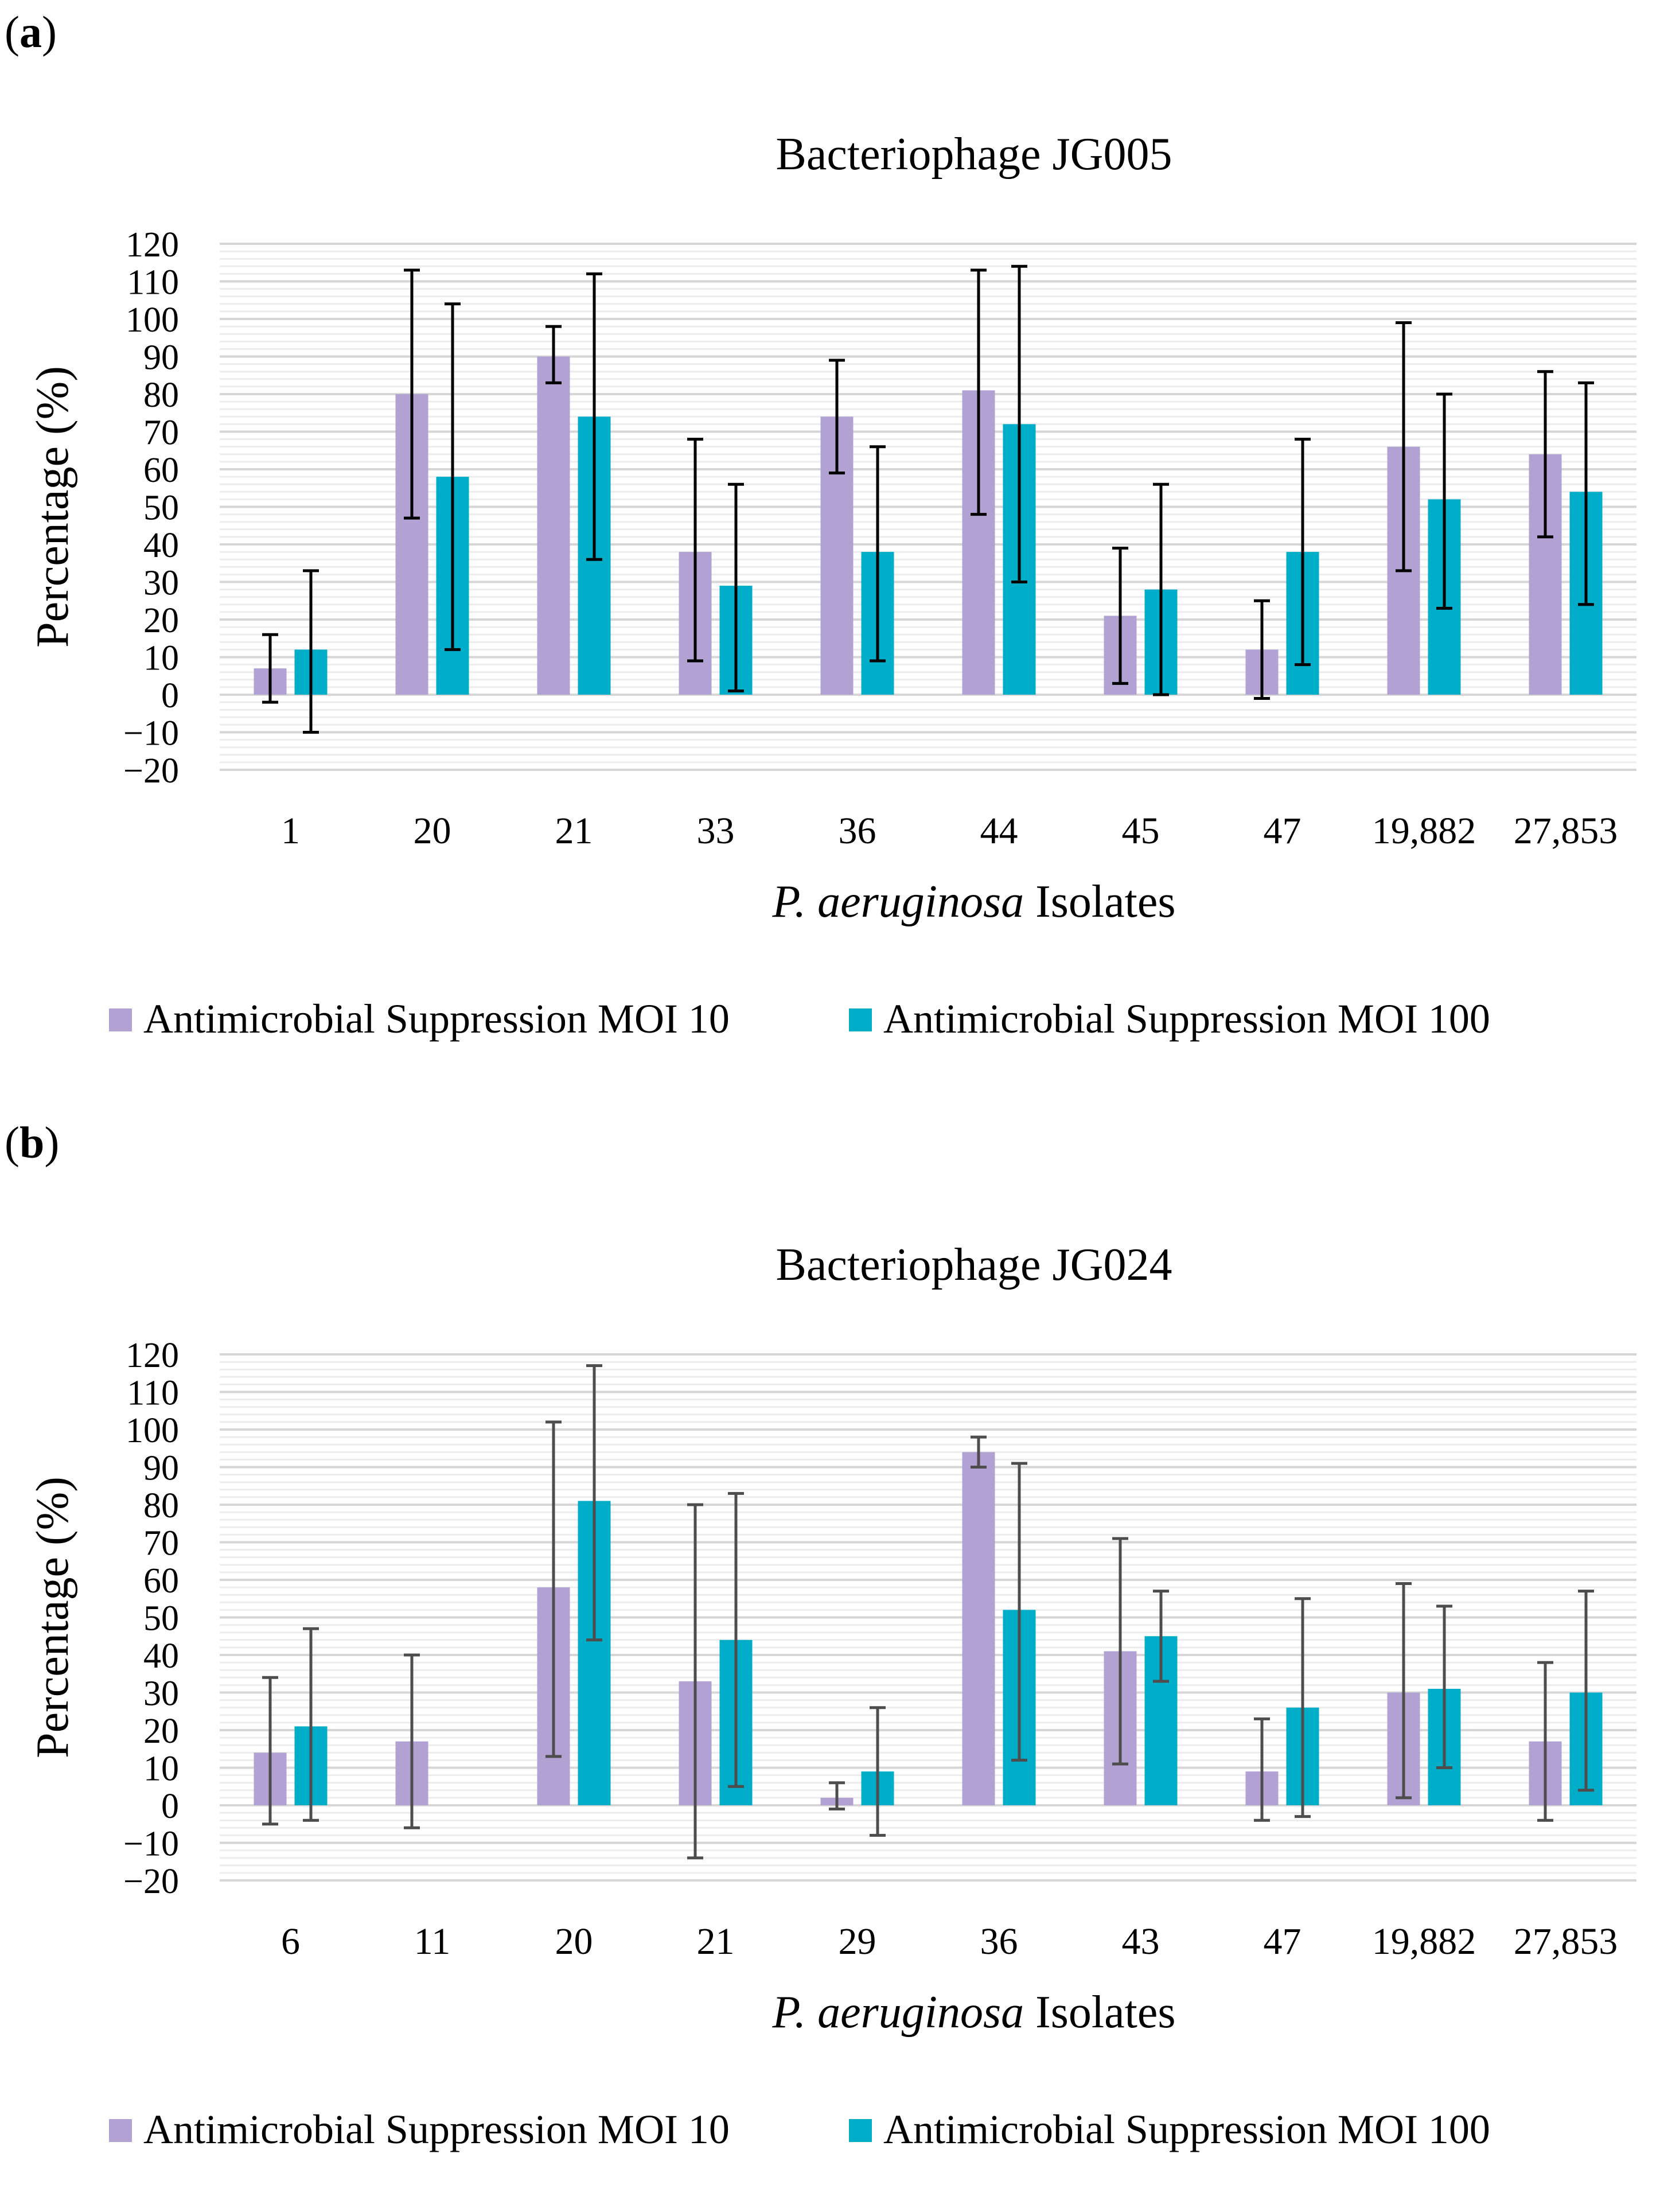  Describe the element at coordinates (1186, 1019) in the screenshot. I see `legend-label: Antimicrobial Suppression MOI 100` at that location.